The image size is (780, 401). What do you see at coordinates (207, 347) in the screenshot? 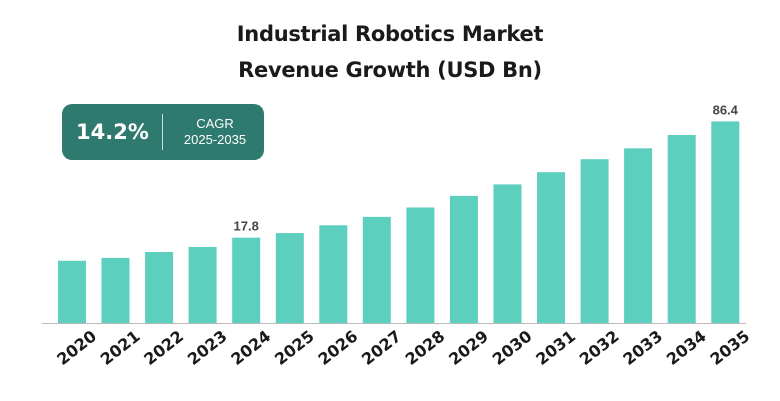
I see `x-tick-label: 2023` at bounding box center [207, 347].